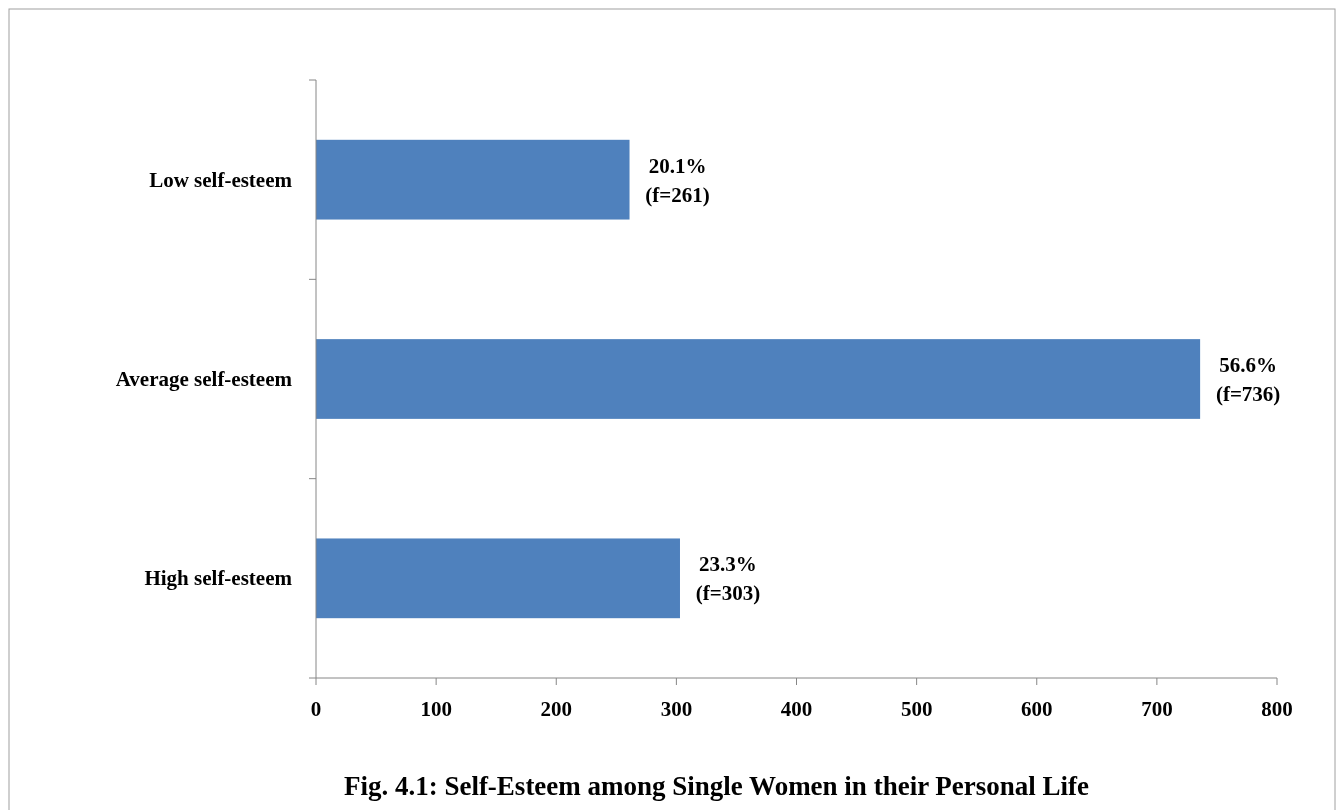 This screenshot has height=810, width=1336. What do you see at coordinates (716, 786) in the screenshot?
I see `text: Fig. 4.1: Self-Esteem among Single Women in their Personal Life` at bounding box center [716, 786].